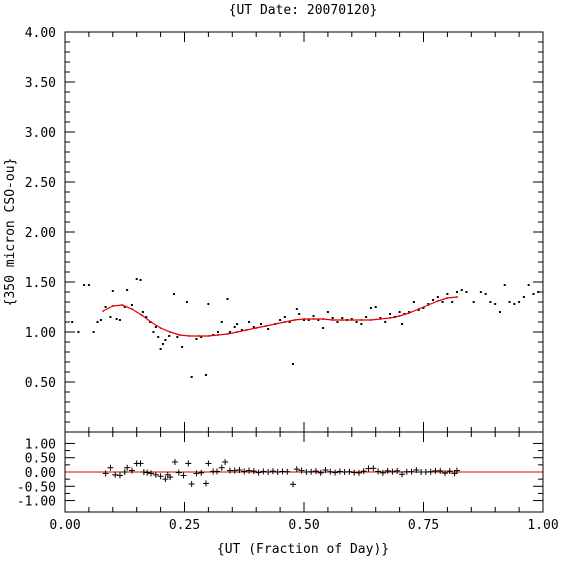  I want to click on upper-y-tick-label: 2.50, so click(40, 183).